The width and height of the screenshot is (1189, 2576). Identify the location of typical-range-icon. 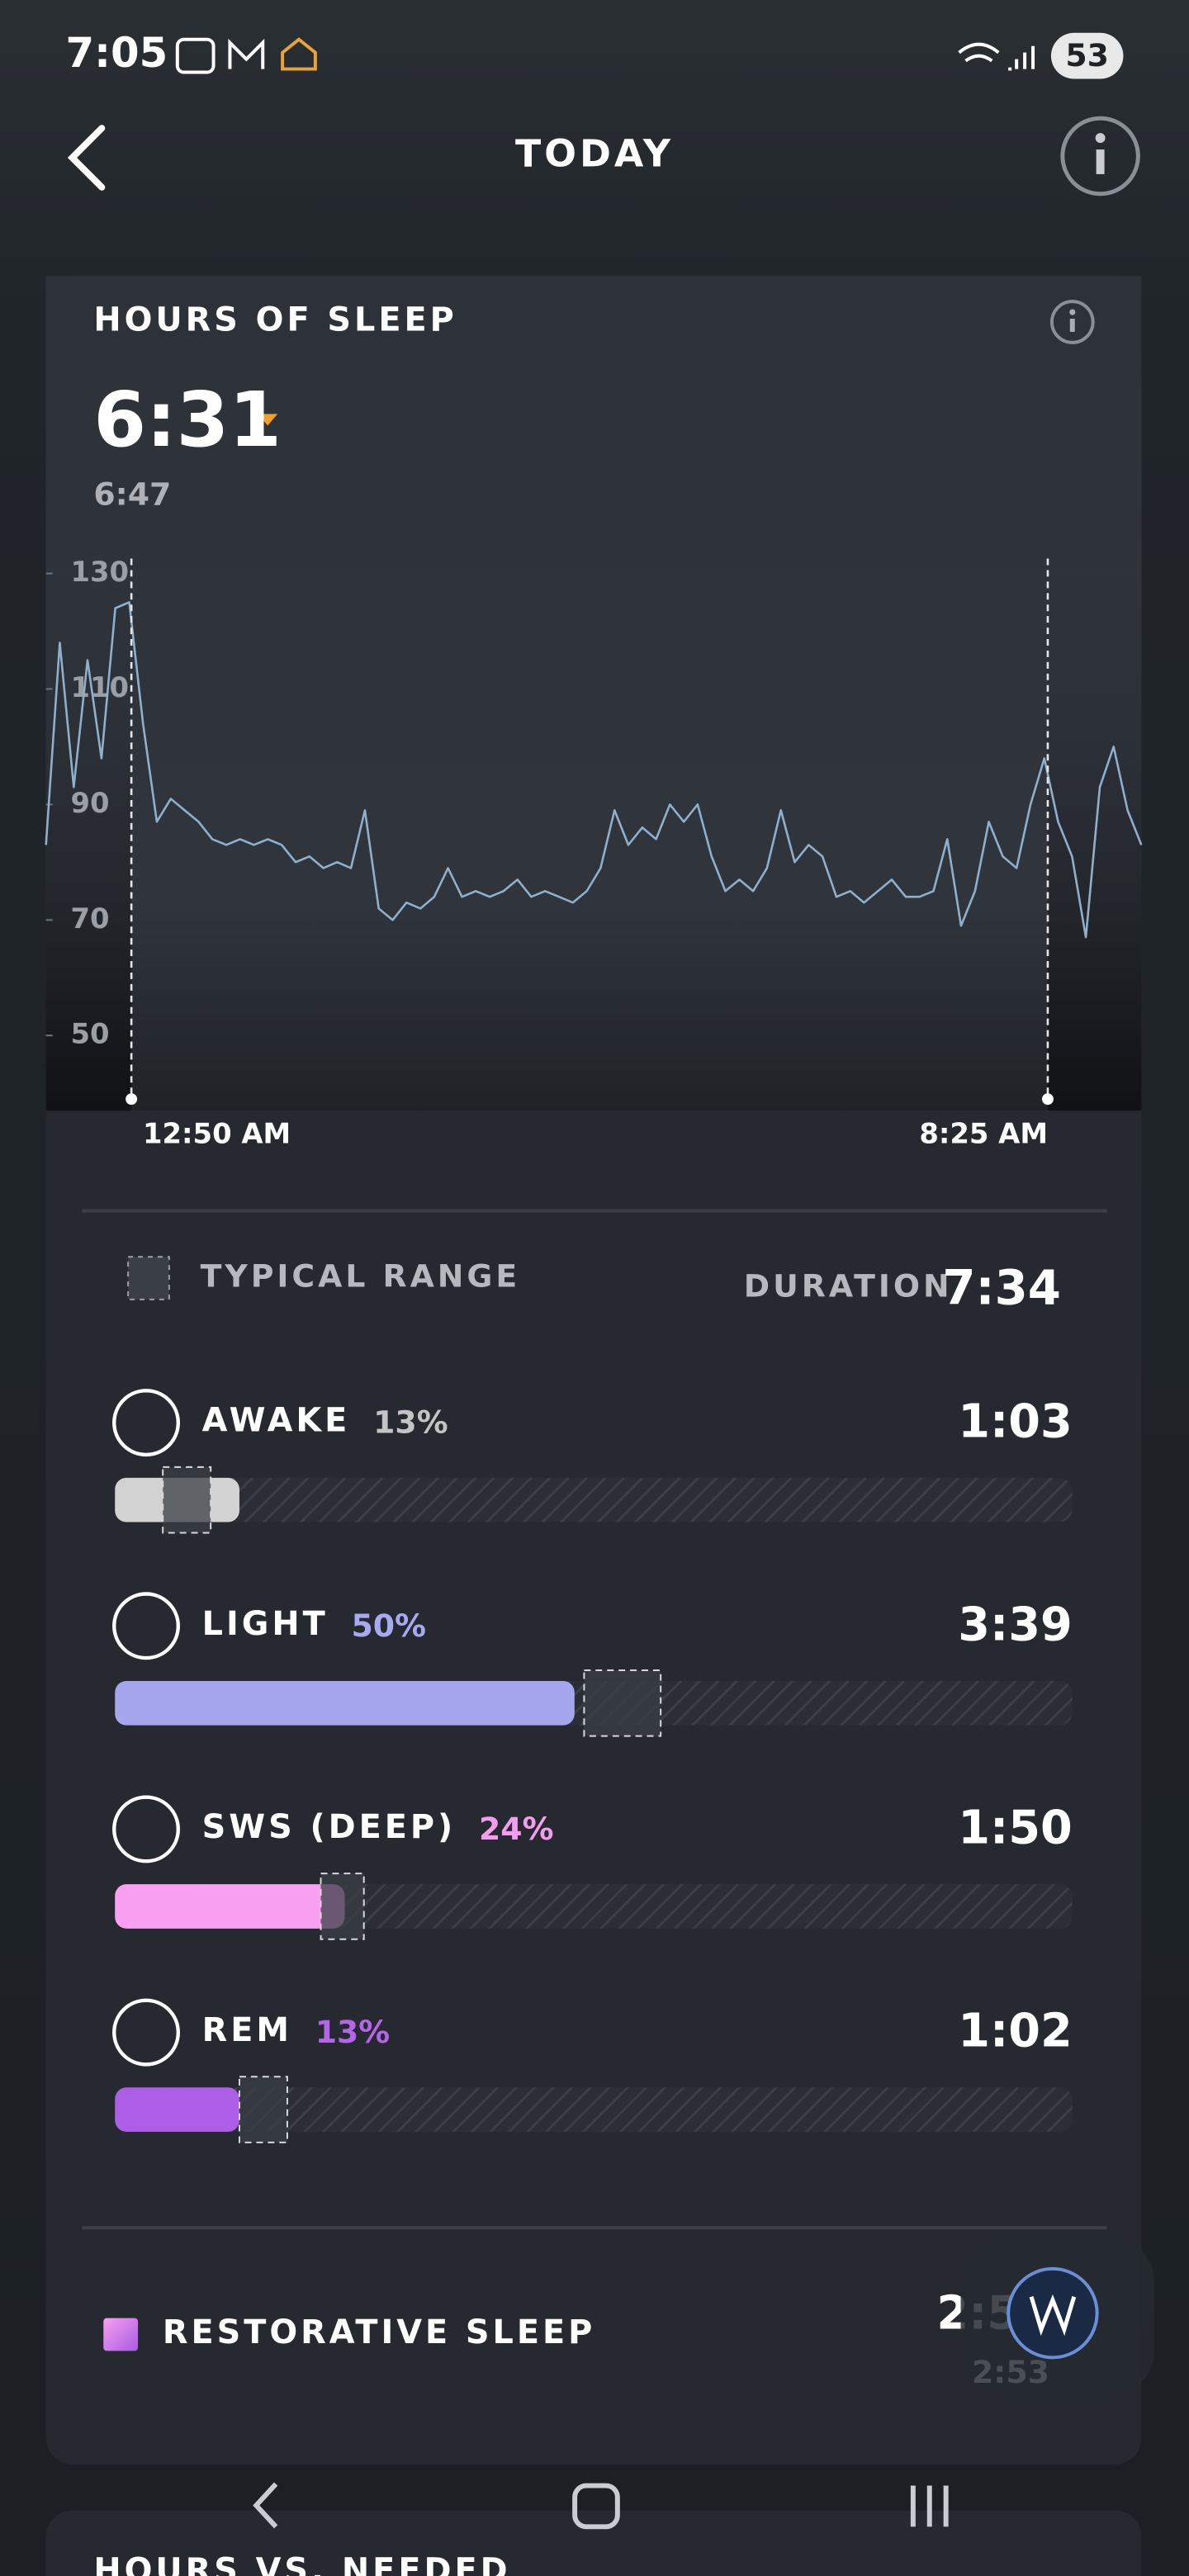
(148, 1278).